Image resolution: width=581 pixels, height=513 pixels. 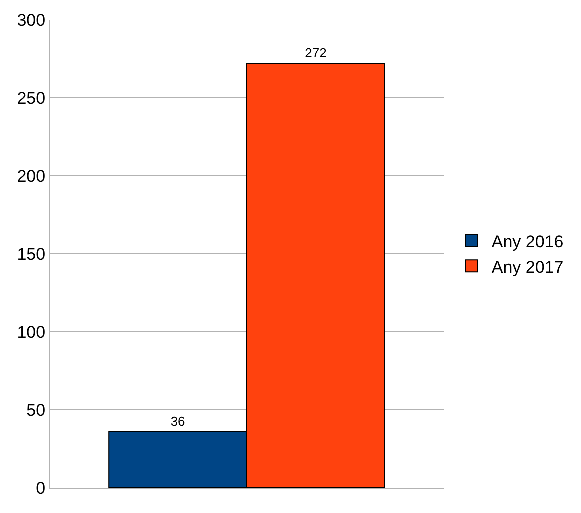 I want to click on y-tick-label: 200, so click(x=31, y=176).